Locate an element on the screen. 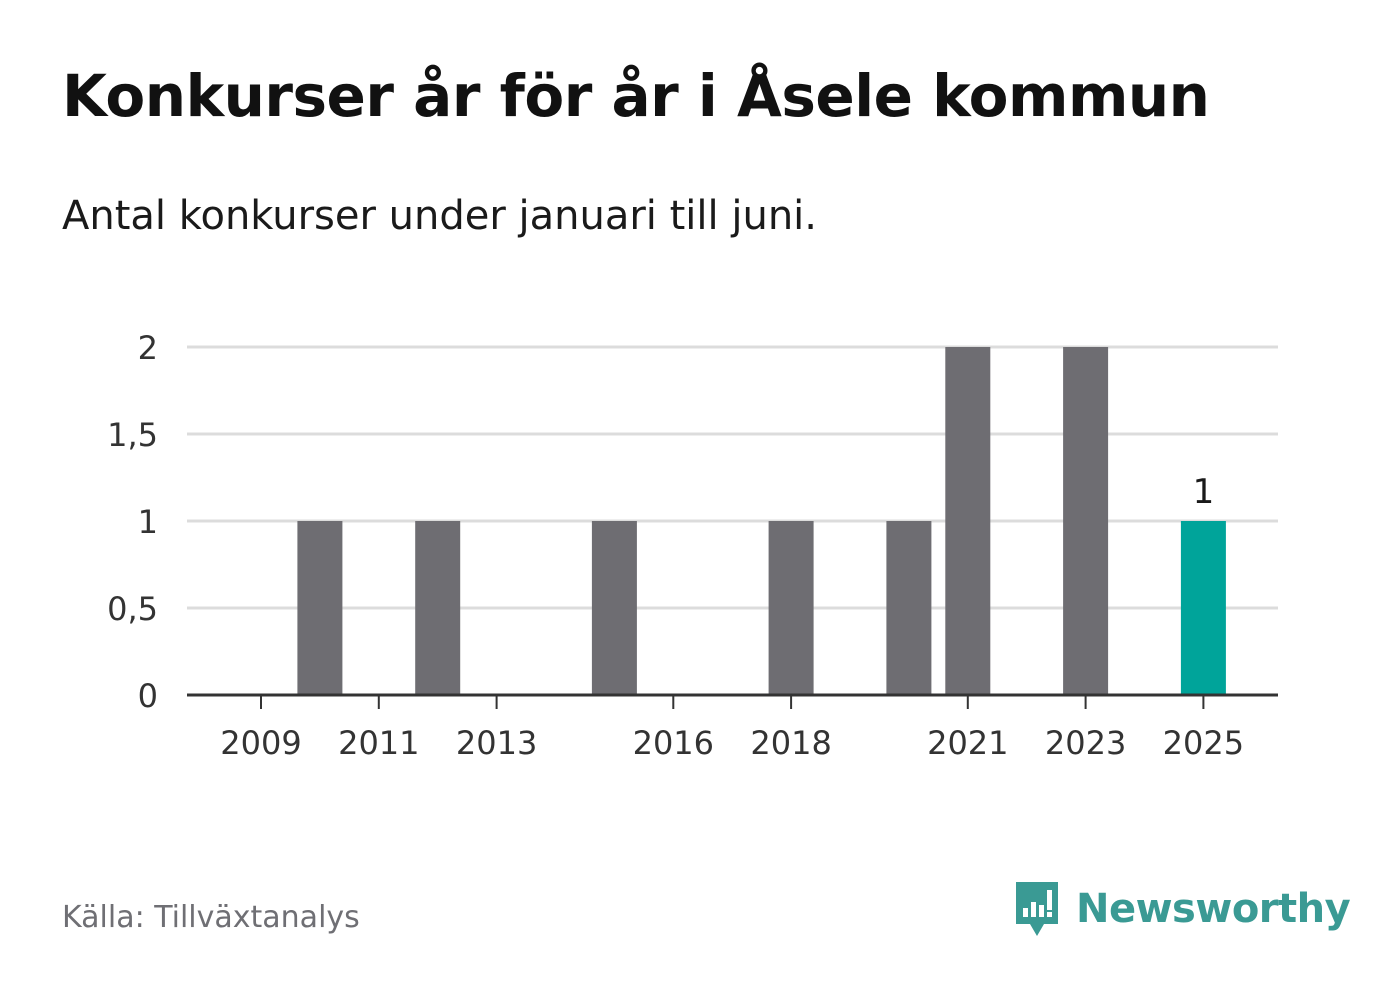 The image size is (1382, 999). x-tick-label: 2025 is located at coordinates (1203, 743).